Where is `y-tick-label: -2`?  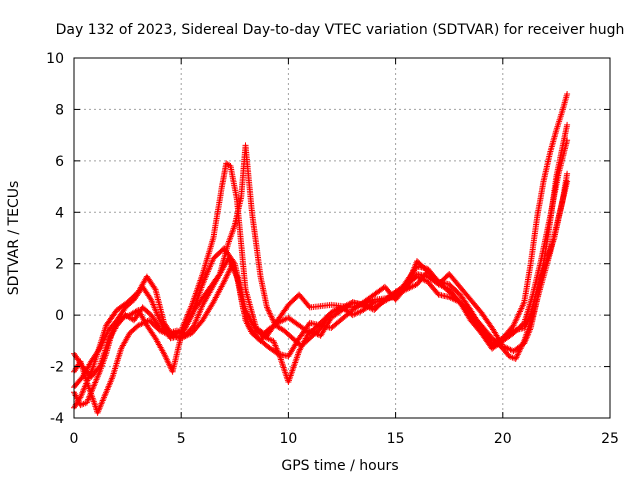
y-tick-label: -2 is located at coordinates (57, 368).